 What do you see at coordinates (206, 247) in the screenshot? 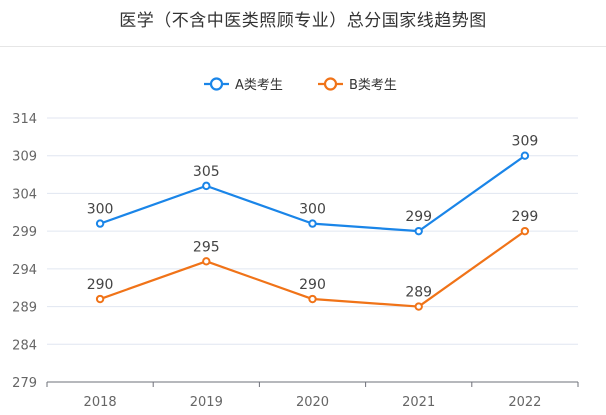
I see `data-label: 295` at bounding box center [206, 247].